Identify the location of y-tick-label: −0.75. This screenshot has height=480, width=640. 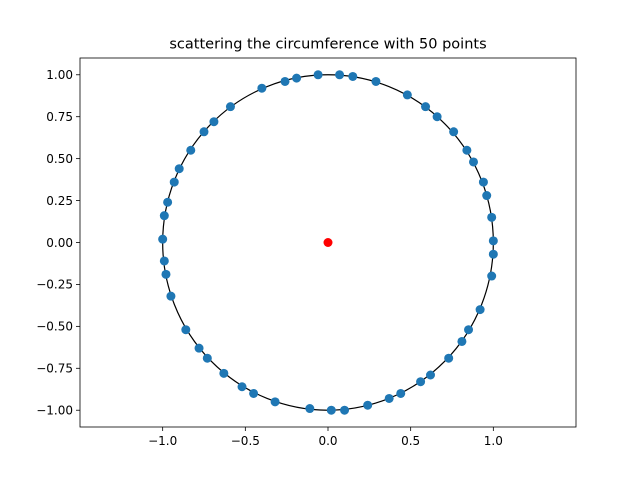
(54, 369).